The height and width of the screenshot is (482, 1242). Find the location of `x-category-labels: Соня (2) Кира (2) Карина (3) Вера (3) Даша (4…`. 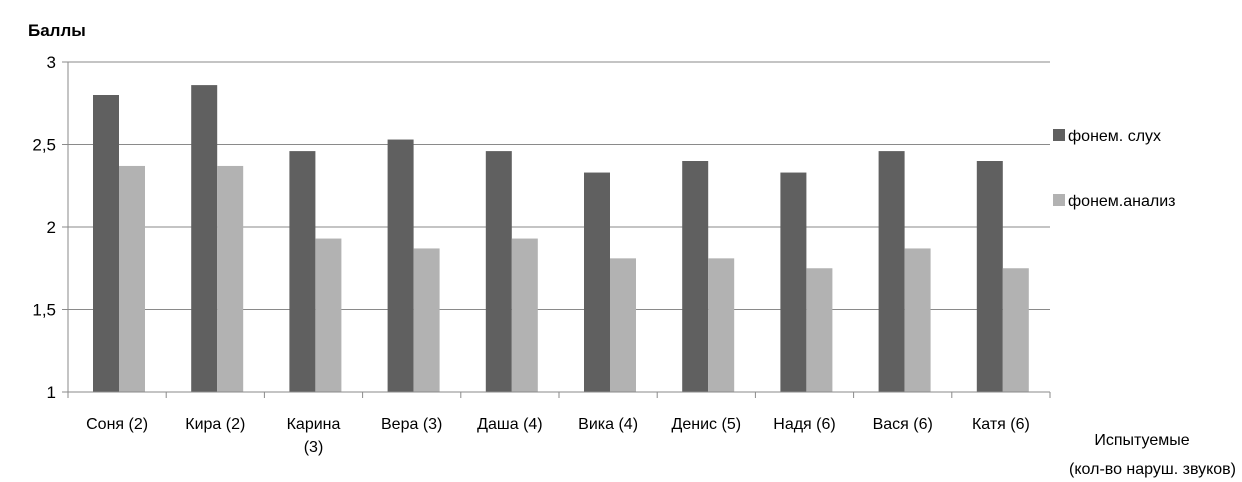

x-category-labels: Соня (2) Кира (2) Карина (3) Вера (3) Даша (4… is located at coordinates (558, 436).